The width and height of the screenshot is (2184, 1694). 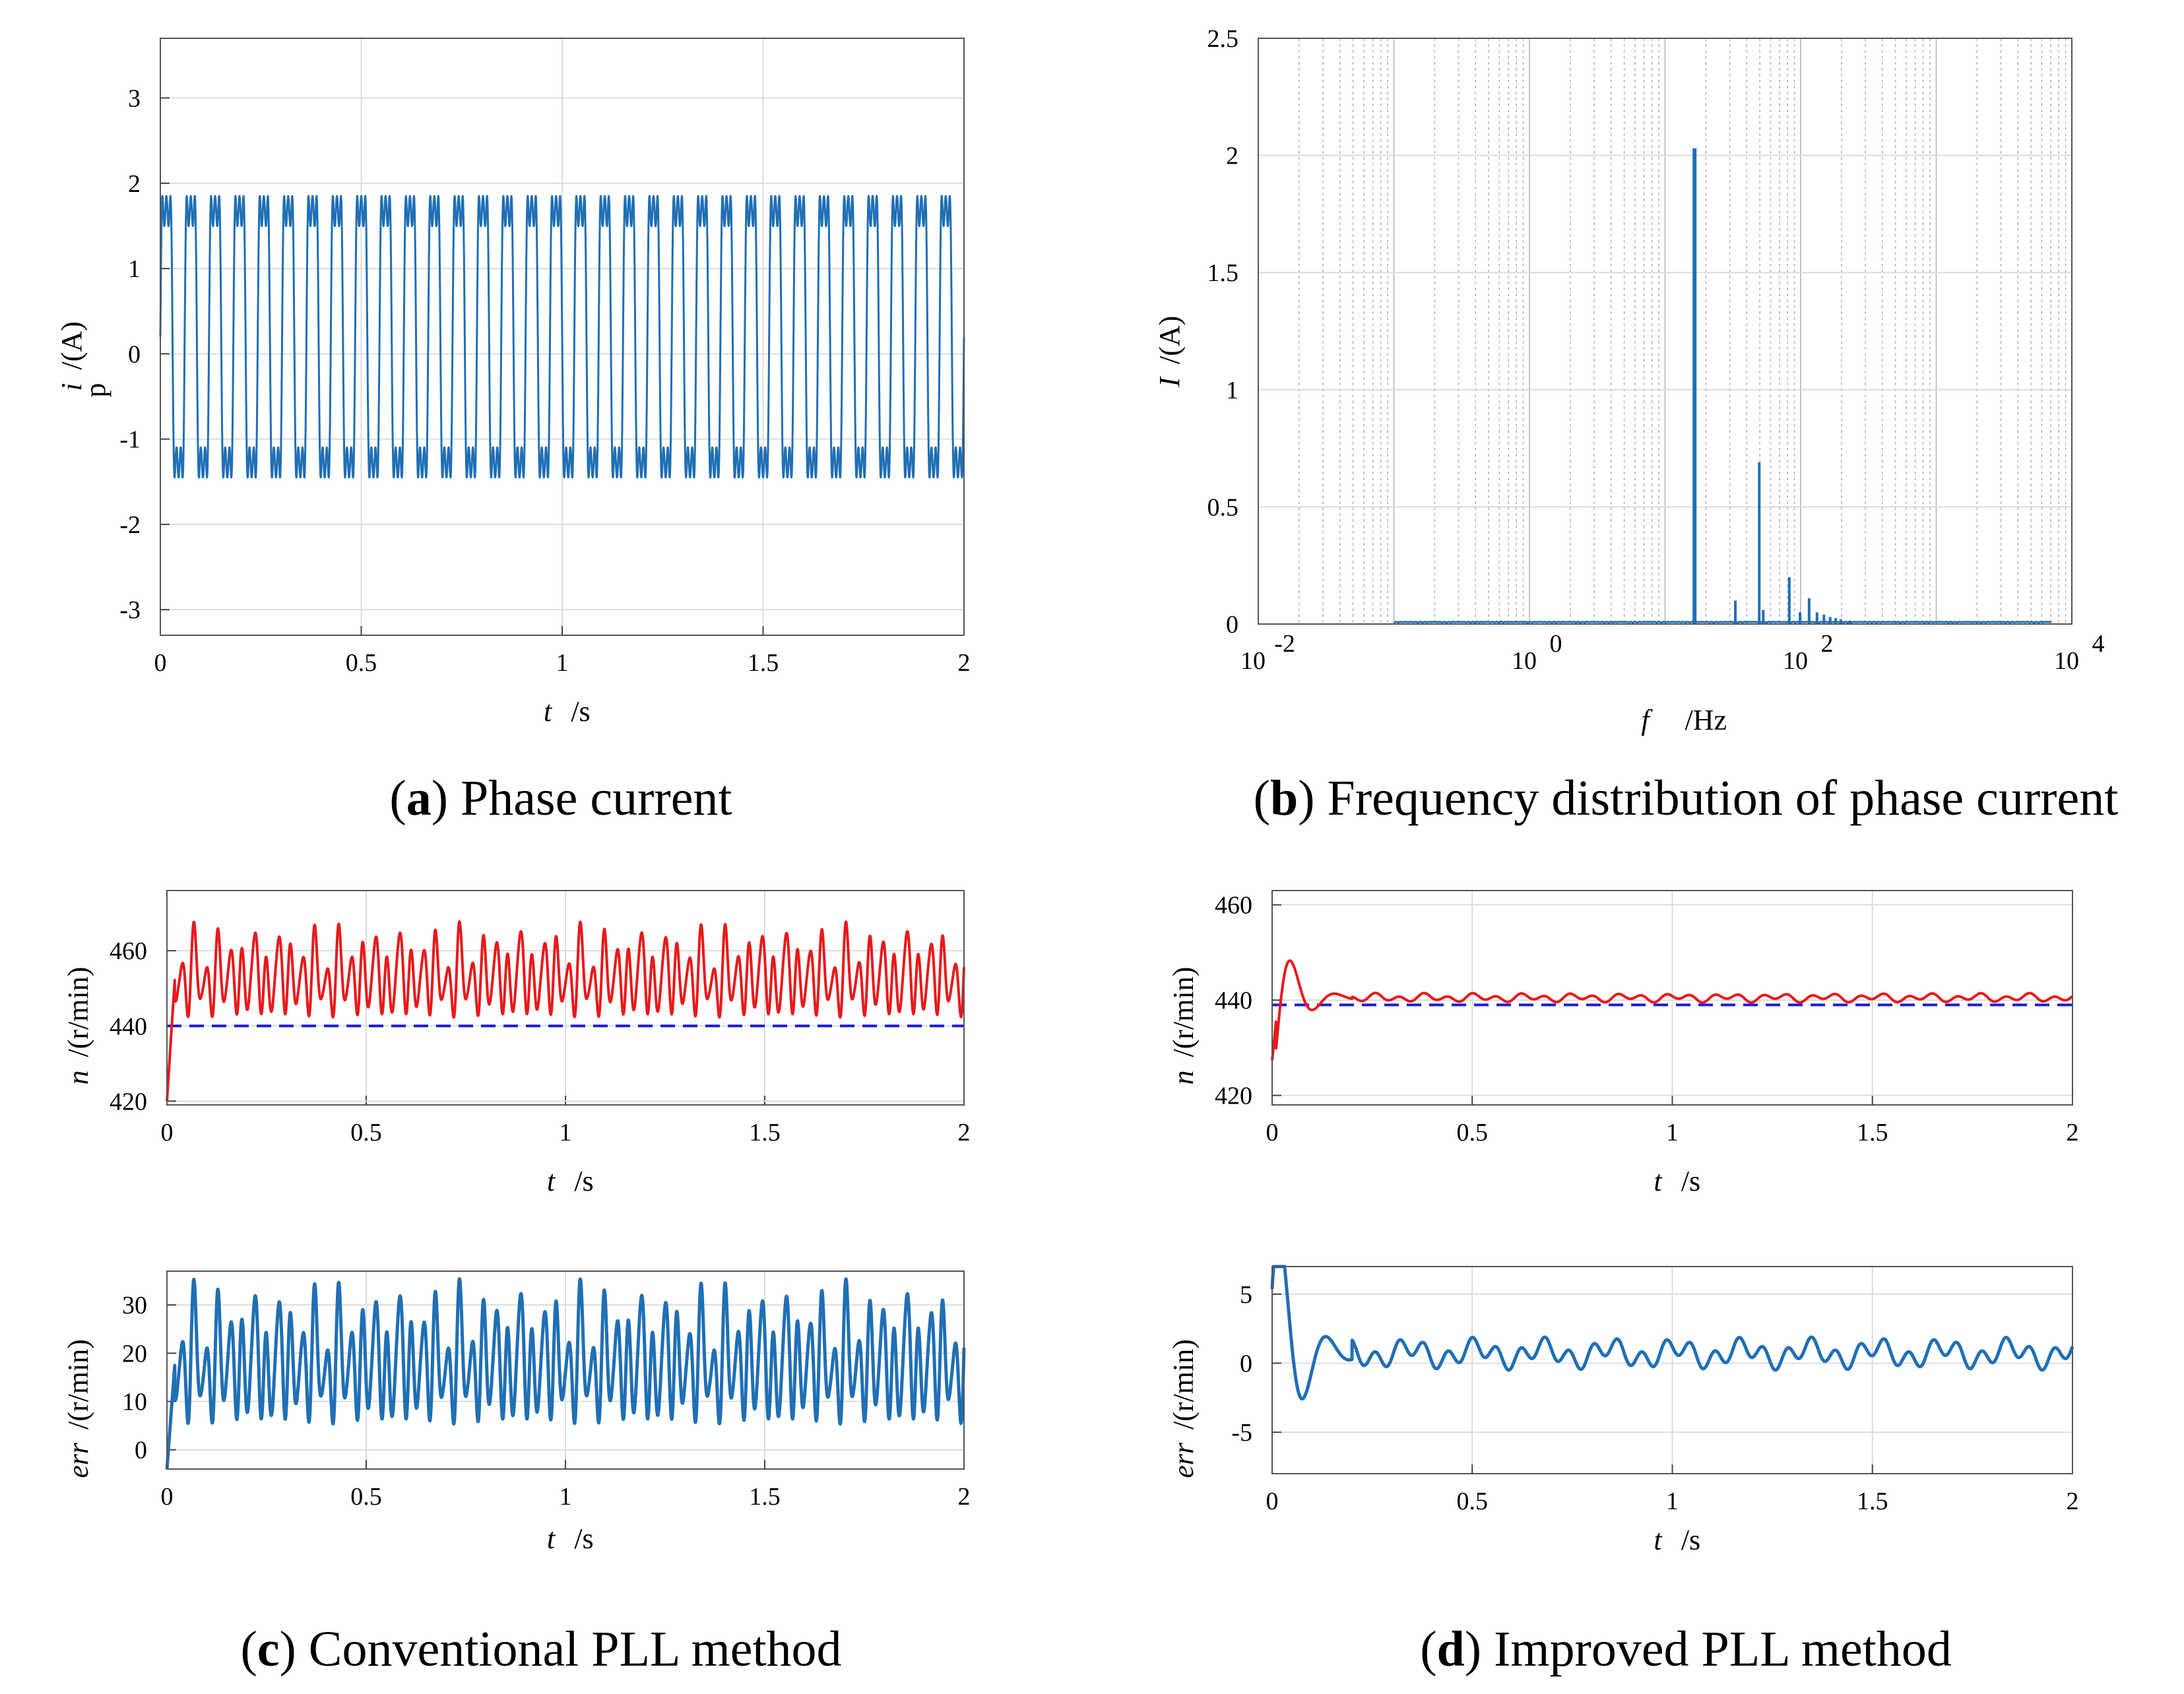 I want to click on y-tick-label: 1.5, so click(x=1223, y=273).